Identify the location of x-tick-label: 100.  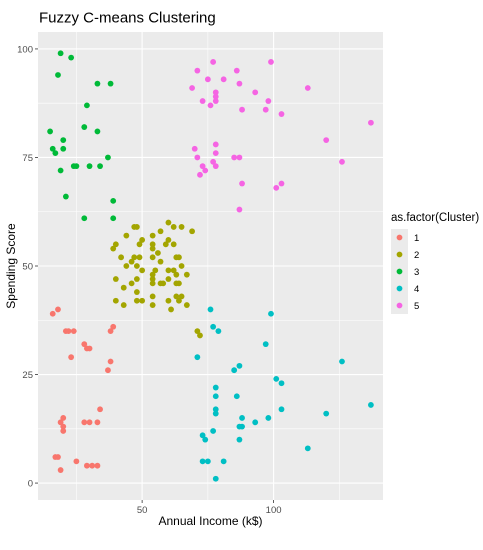
(274, 510).